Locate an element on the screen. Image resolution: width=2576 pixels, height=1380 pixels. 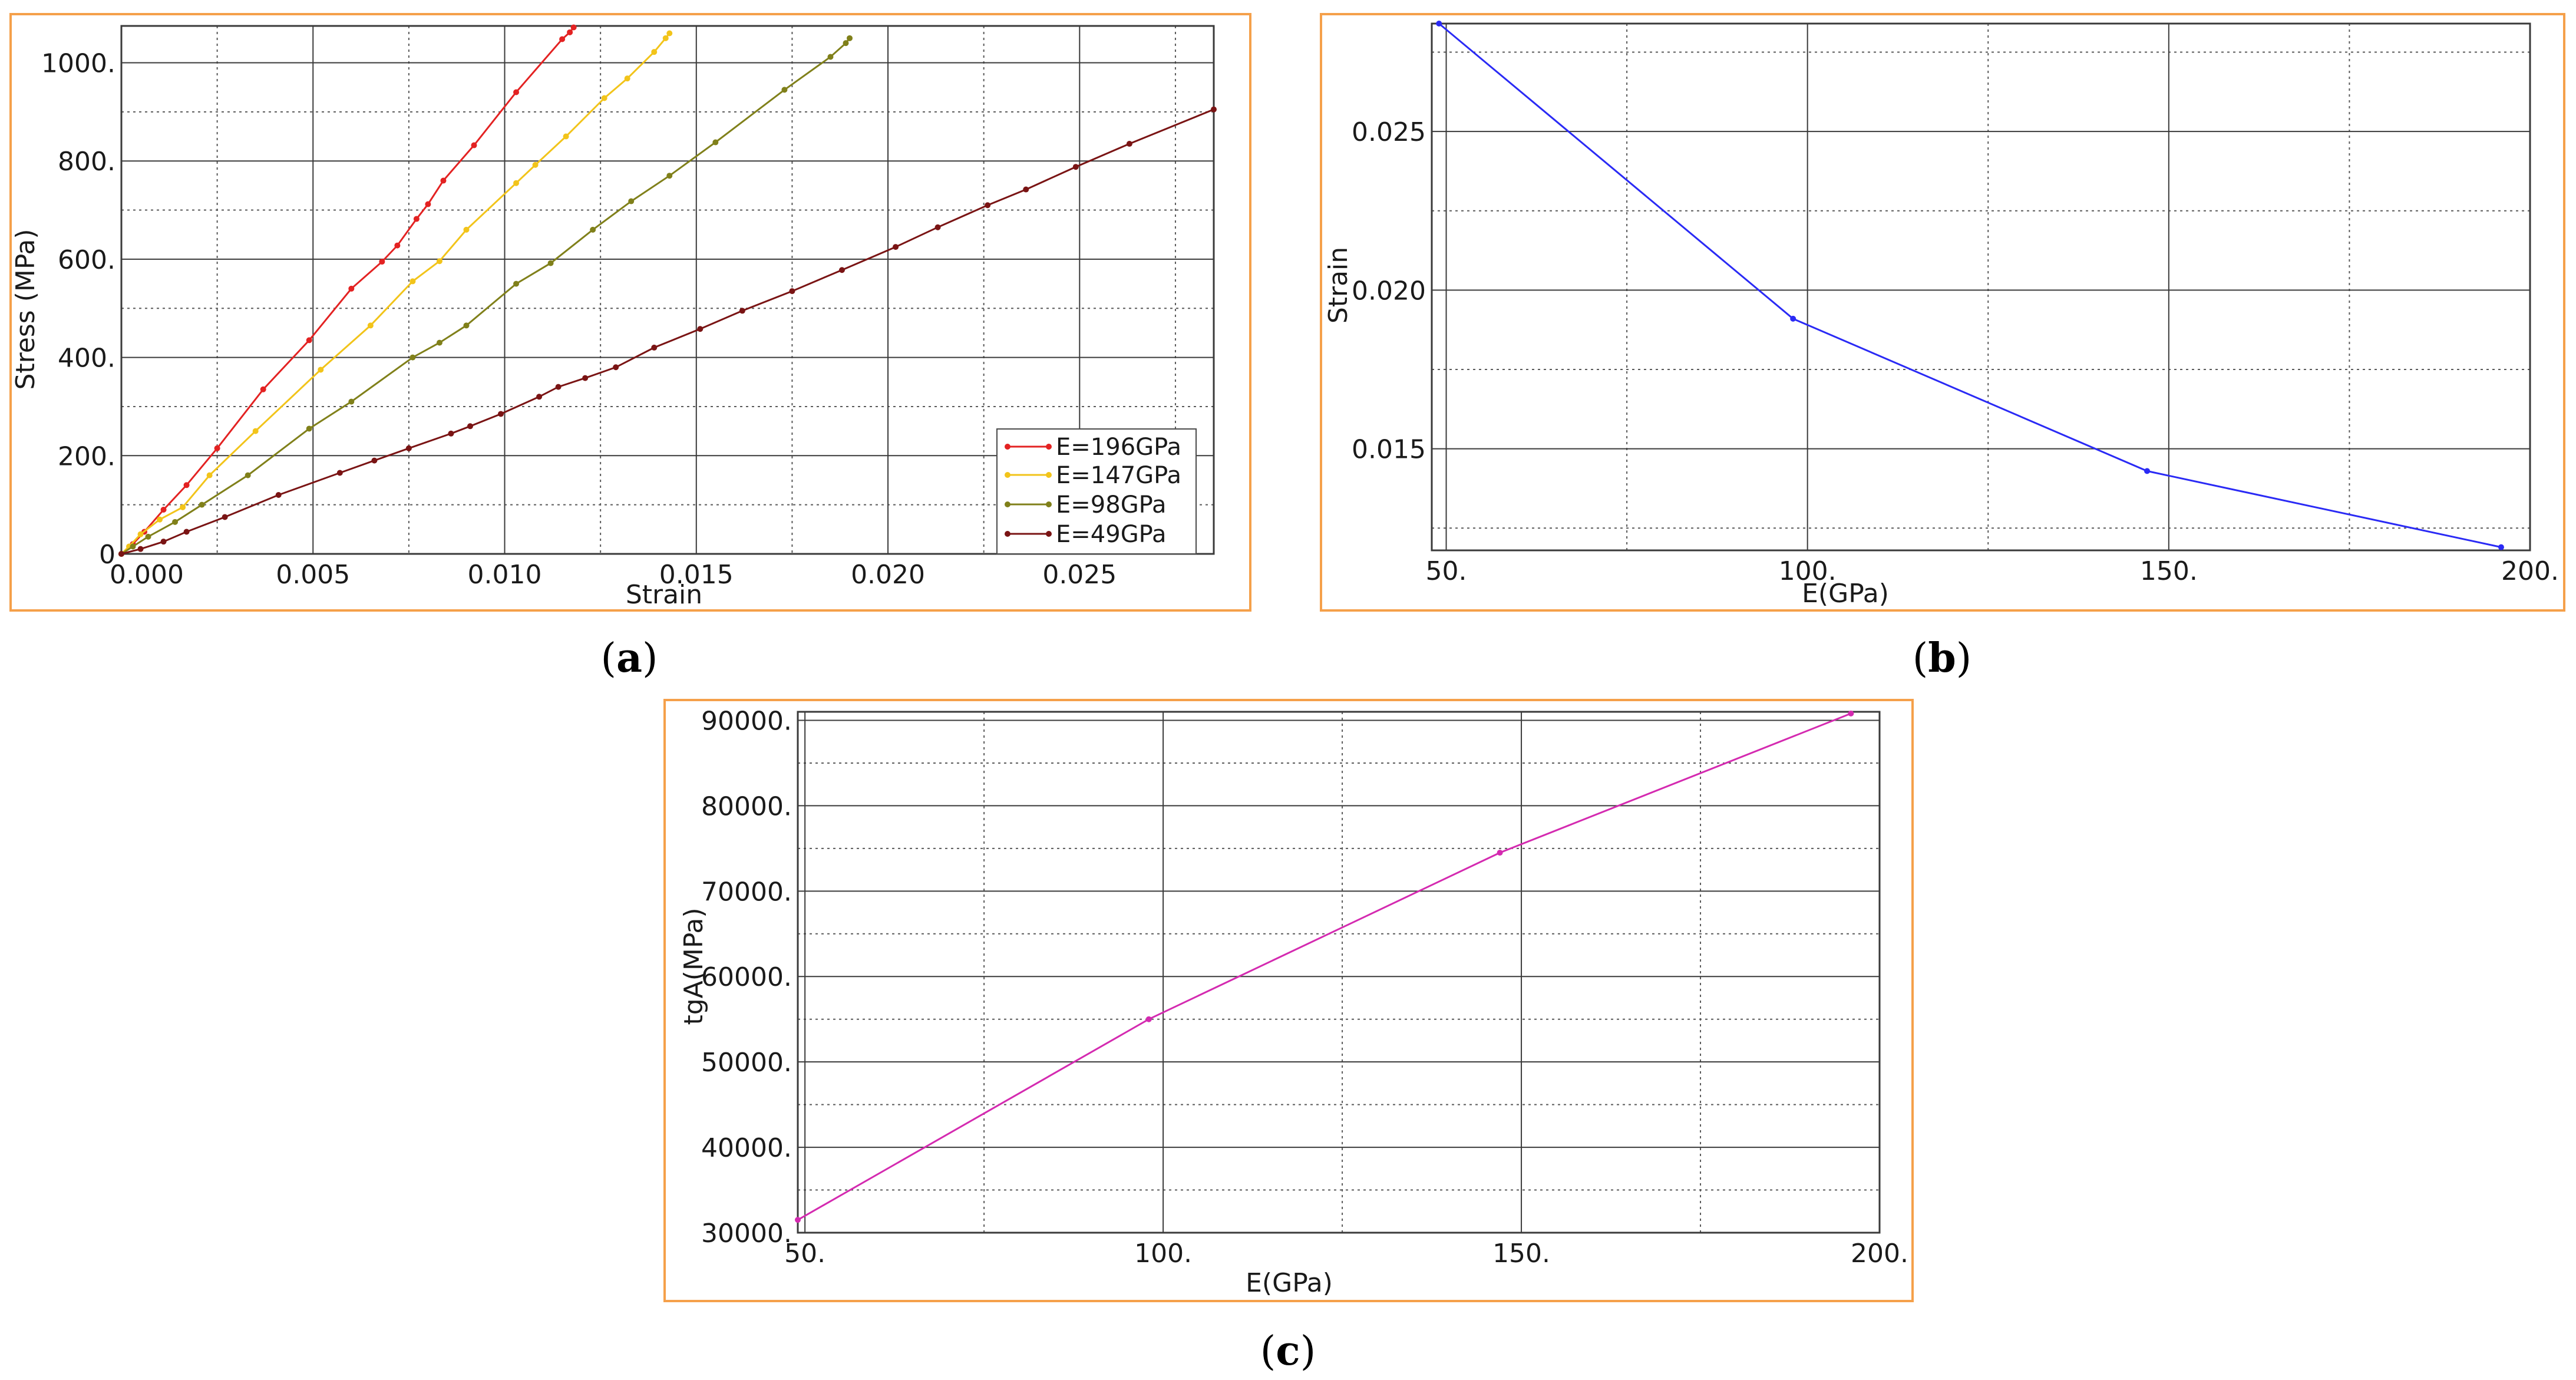
y-tick-label-b: 0.015 is located at coordinates (1389, 450).